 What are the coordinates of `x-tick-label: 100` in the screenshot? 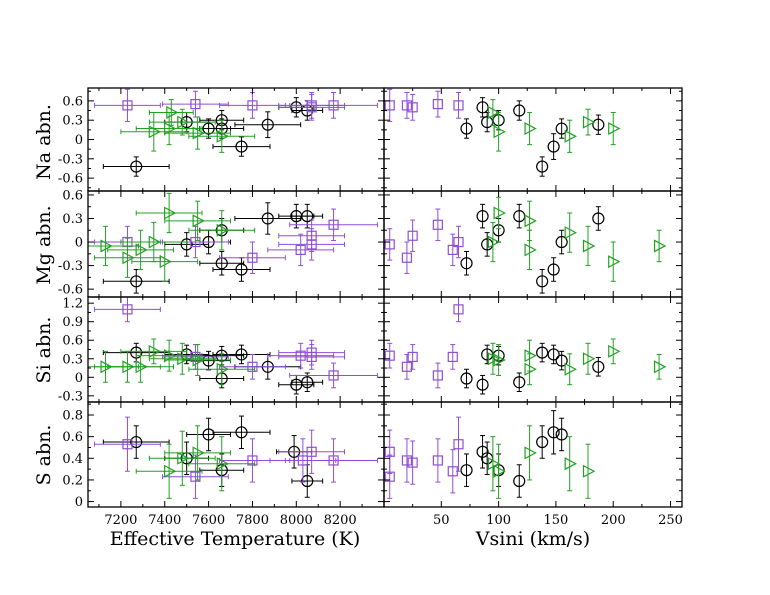 It's located at (498, 520).